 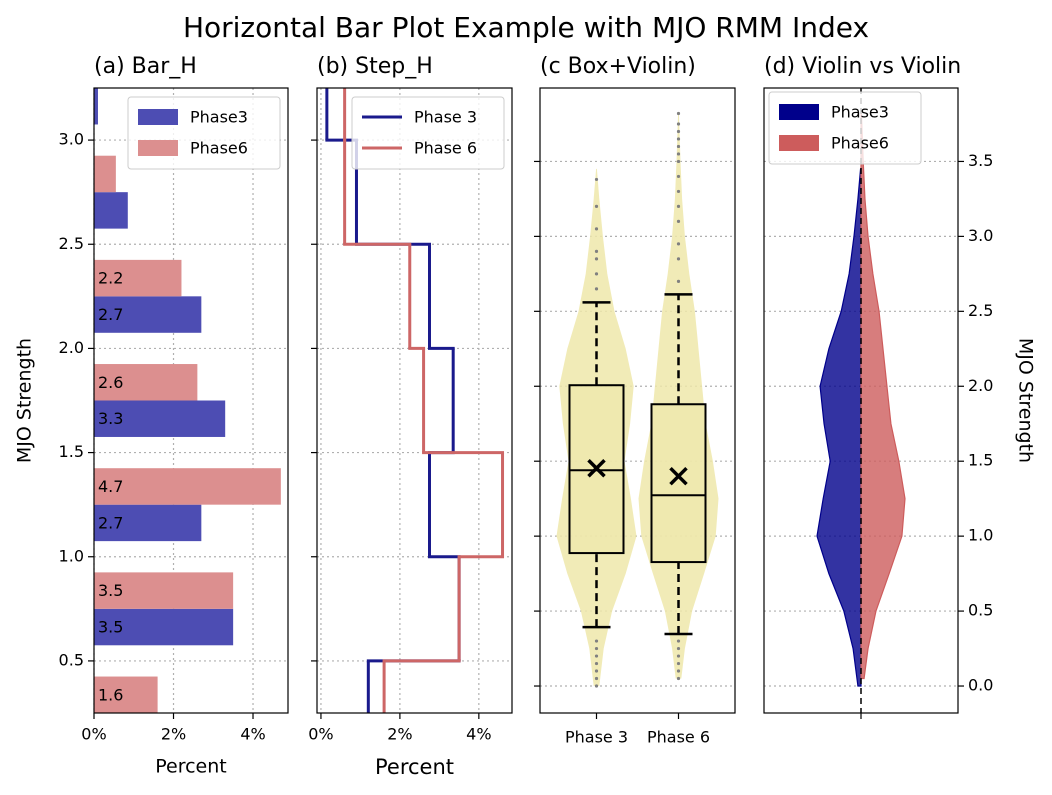 What do you see at coordinates (445, 117) in the screenshot?
I see `legend-label: Phase 3` at bounding box center [445, 117].